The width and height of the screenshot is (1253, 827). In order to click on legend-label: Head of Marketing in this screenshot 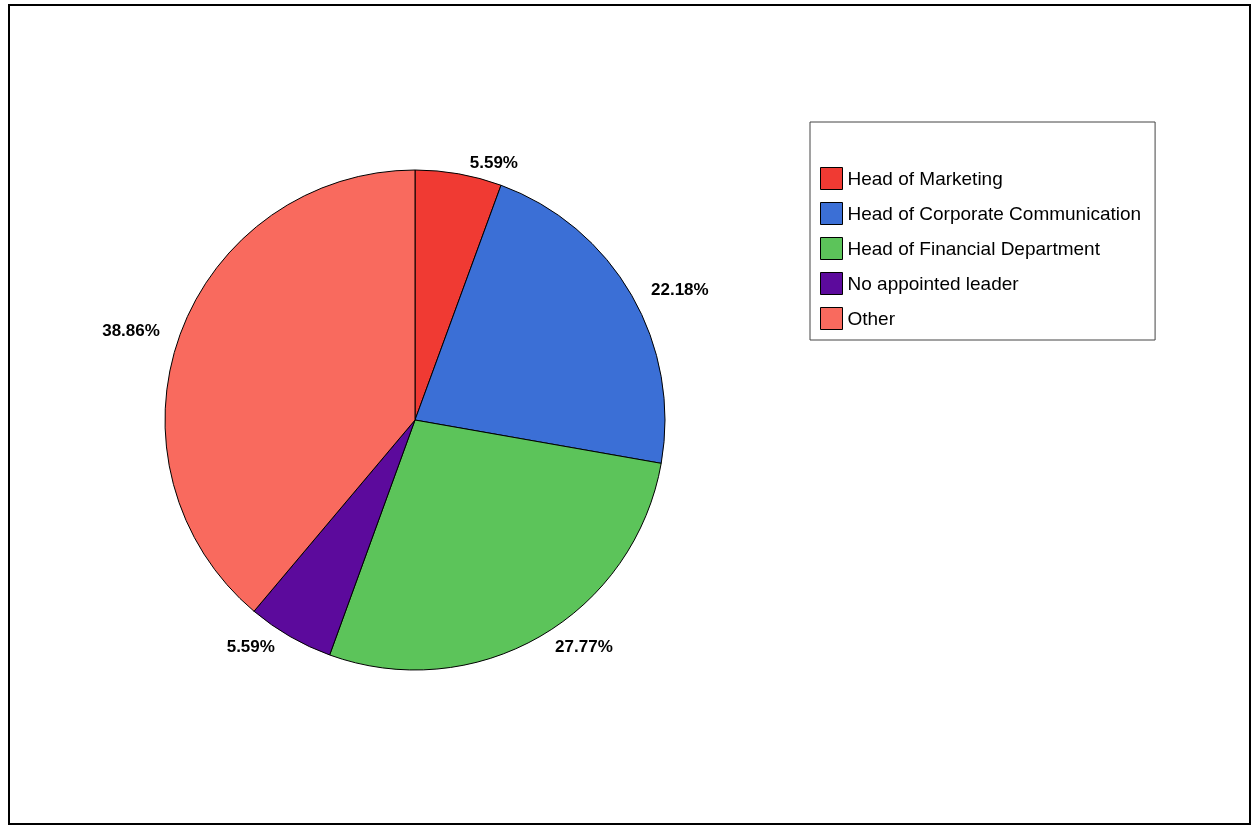, I will do `click(925, 178)`.